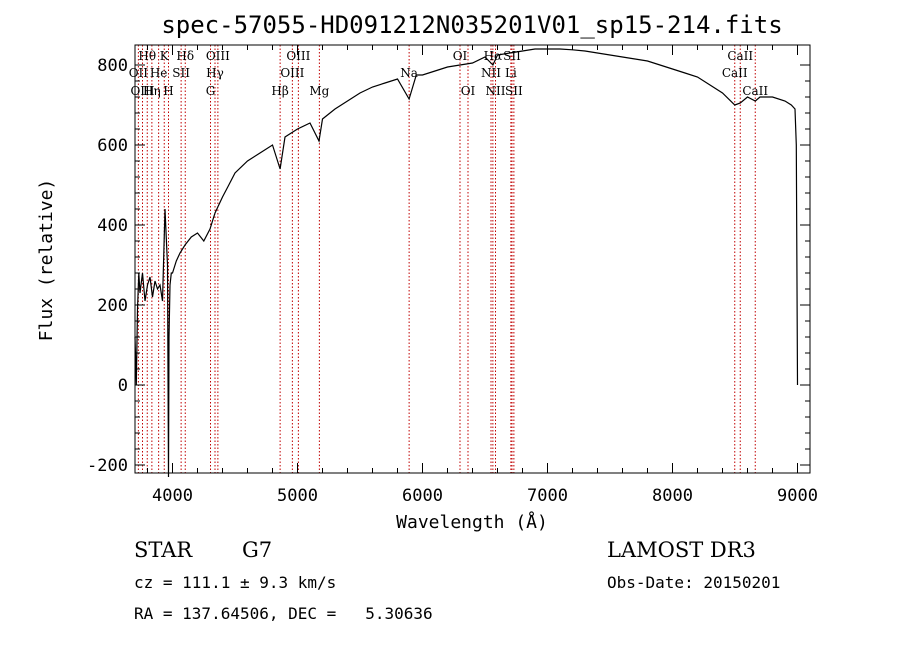 The height and width of the screenshot is (649, 900). I want to click on y-tick-label-2: 200, so click(112, 306).